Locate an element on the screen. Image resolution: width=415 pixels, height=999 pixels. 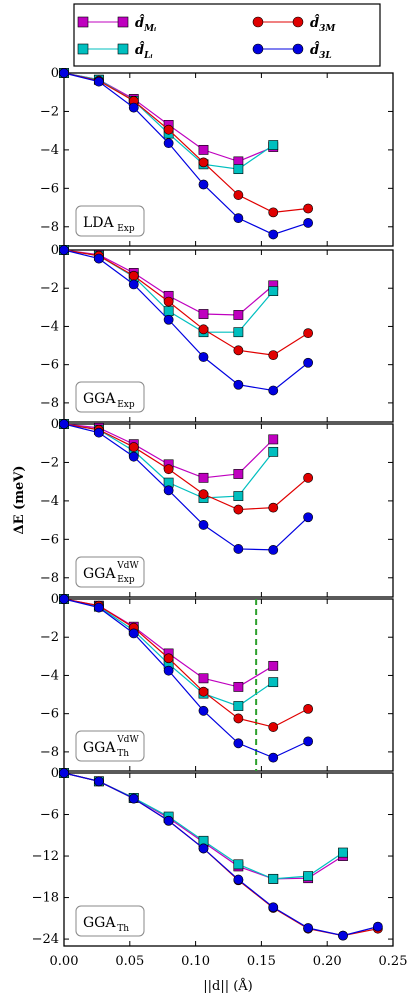
panel-label-sup: VdW is located at coordinates (127, 566).